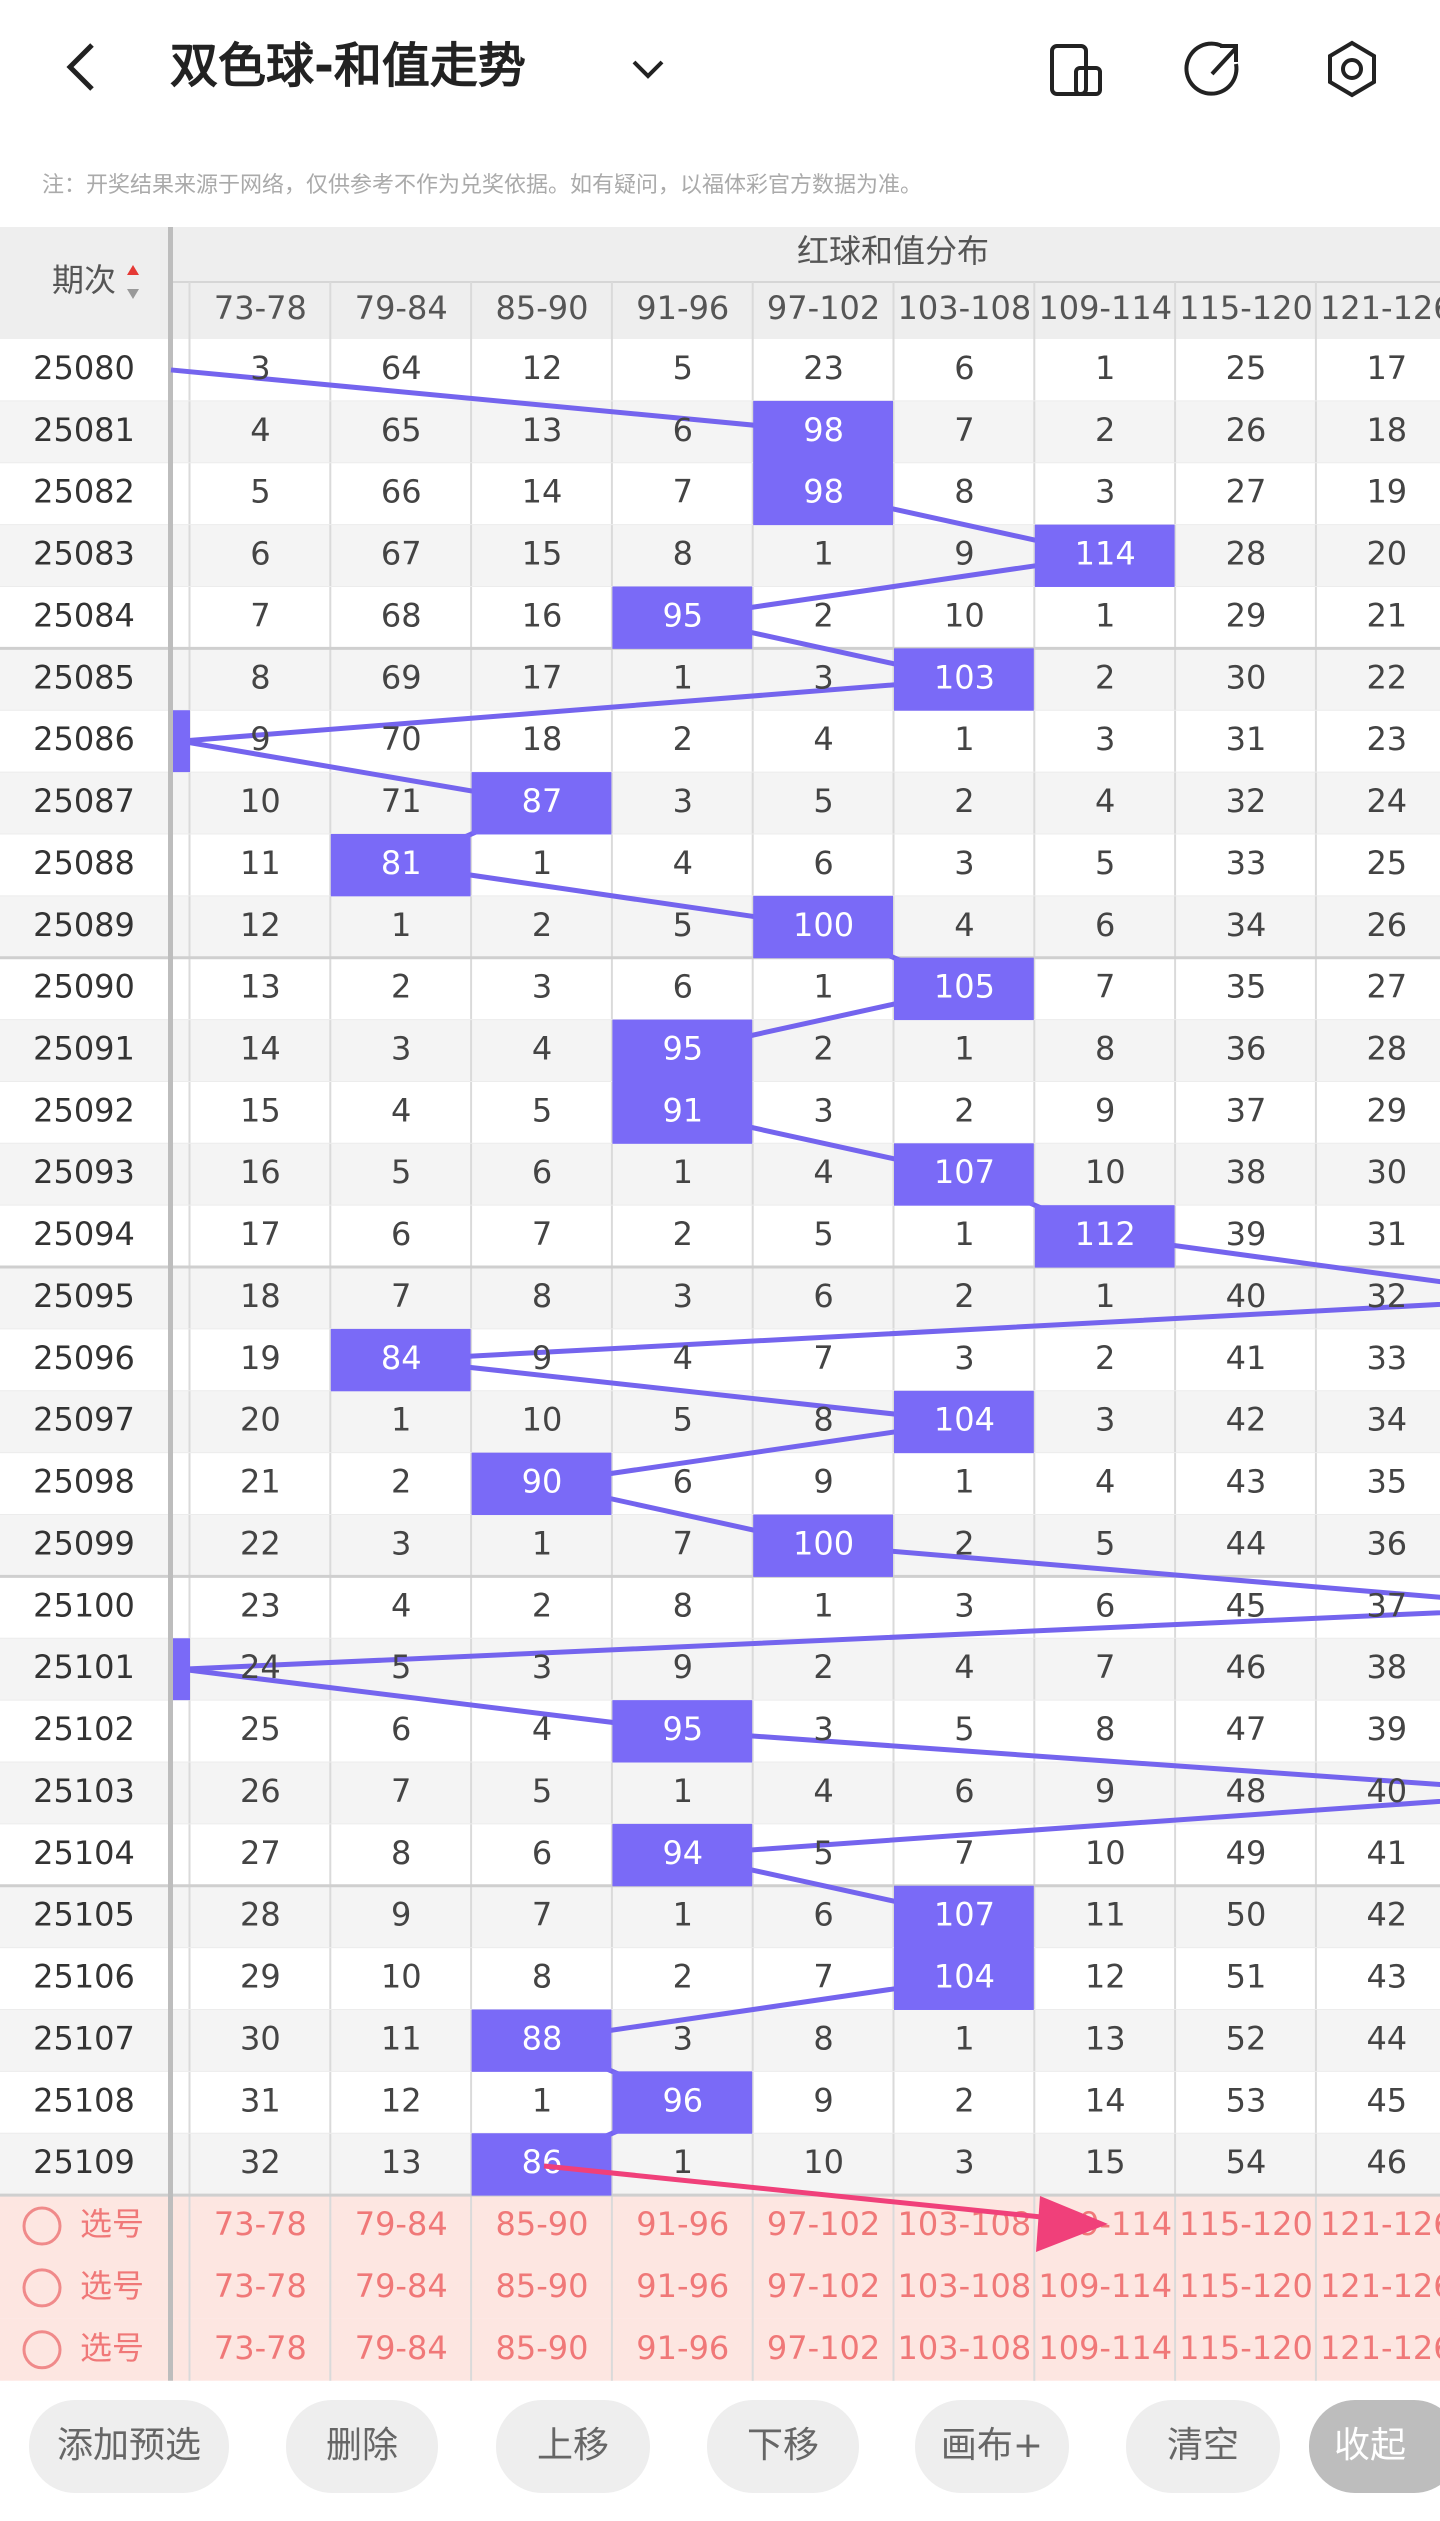 Image resolution: width=1440 pixels, height=2521 pixels. Describe the element at coordinates (133, 270) in the screenshot. I see `sort-up` at that location.